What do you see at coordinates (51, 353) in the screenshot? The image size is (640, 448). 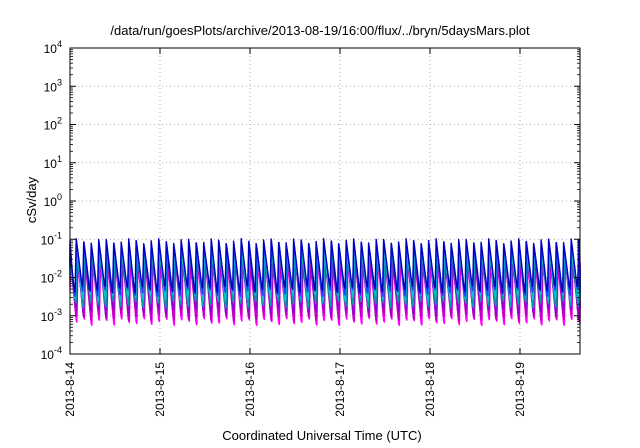 I see `y-tick-label: 10⁻⁴` at bounding box center [51, 353].